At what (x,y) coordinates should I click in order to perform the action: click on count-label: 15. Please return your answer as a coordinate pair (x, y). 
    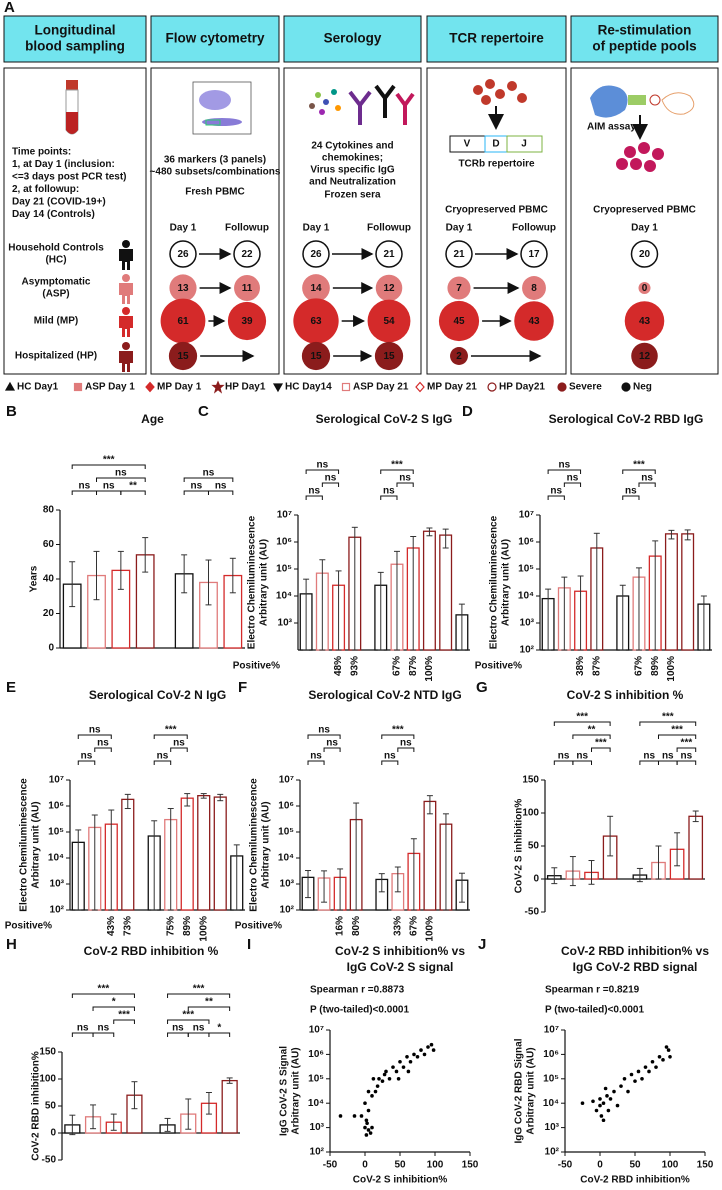
    Looking at the image, I should click on (183, 356).